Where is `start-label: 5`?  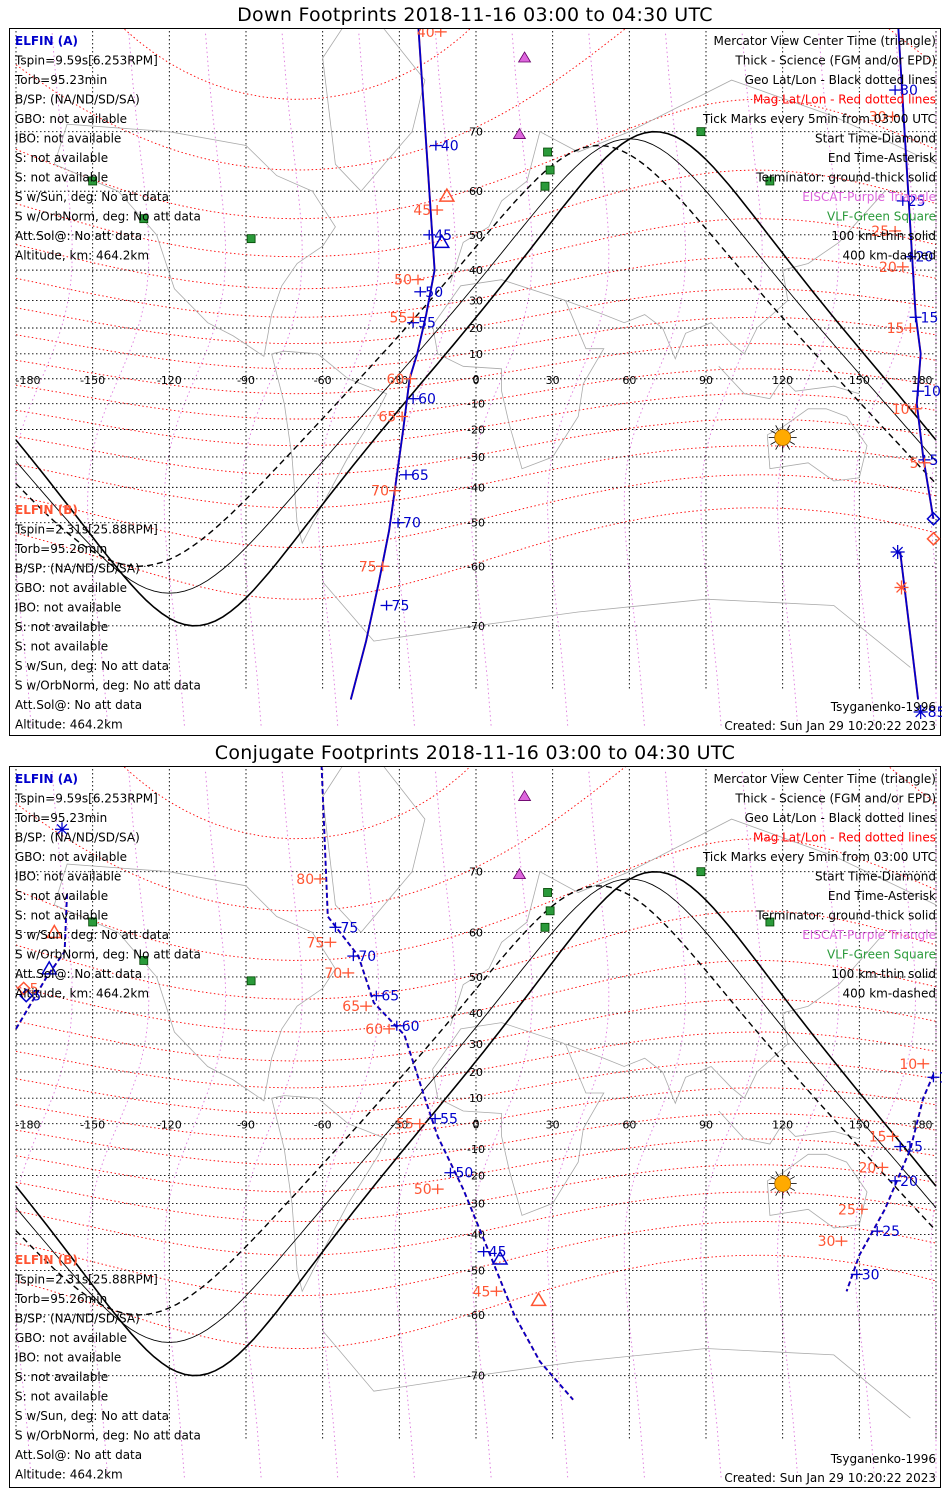
start-label: 5 is located at coordinates (34, 989).